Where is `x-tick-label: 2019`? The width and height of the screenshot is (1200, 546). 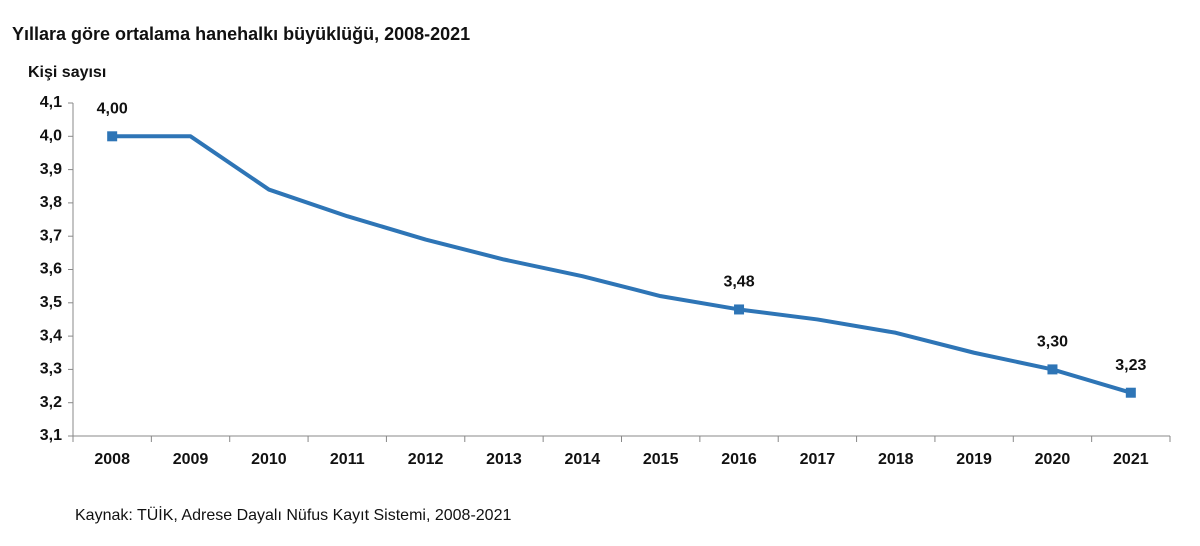 x-tick-label: 2019 is located at coordinates (974, 459).